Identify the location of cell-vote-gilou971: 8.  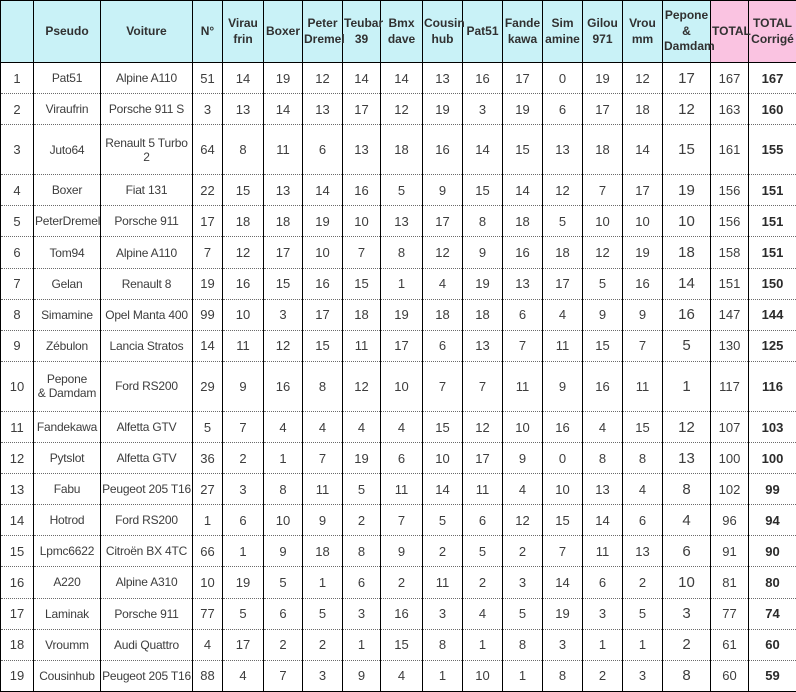
(602, 458).